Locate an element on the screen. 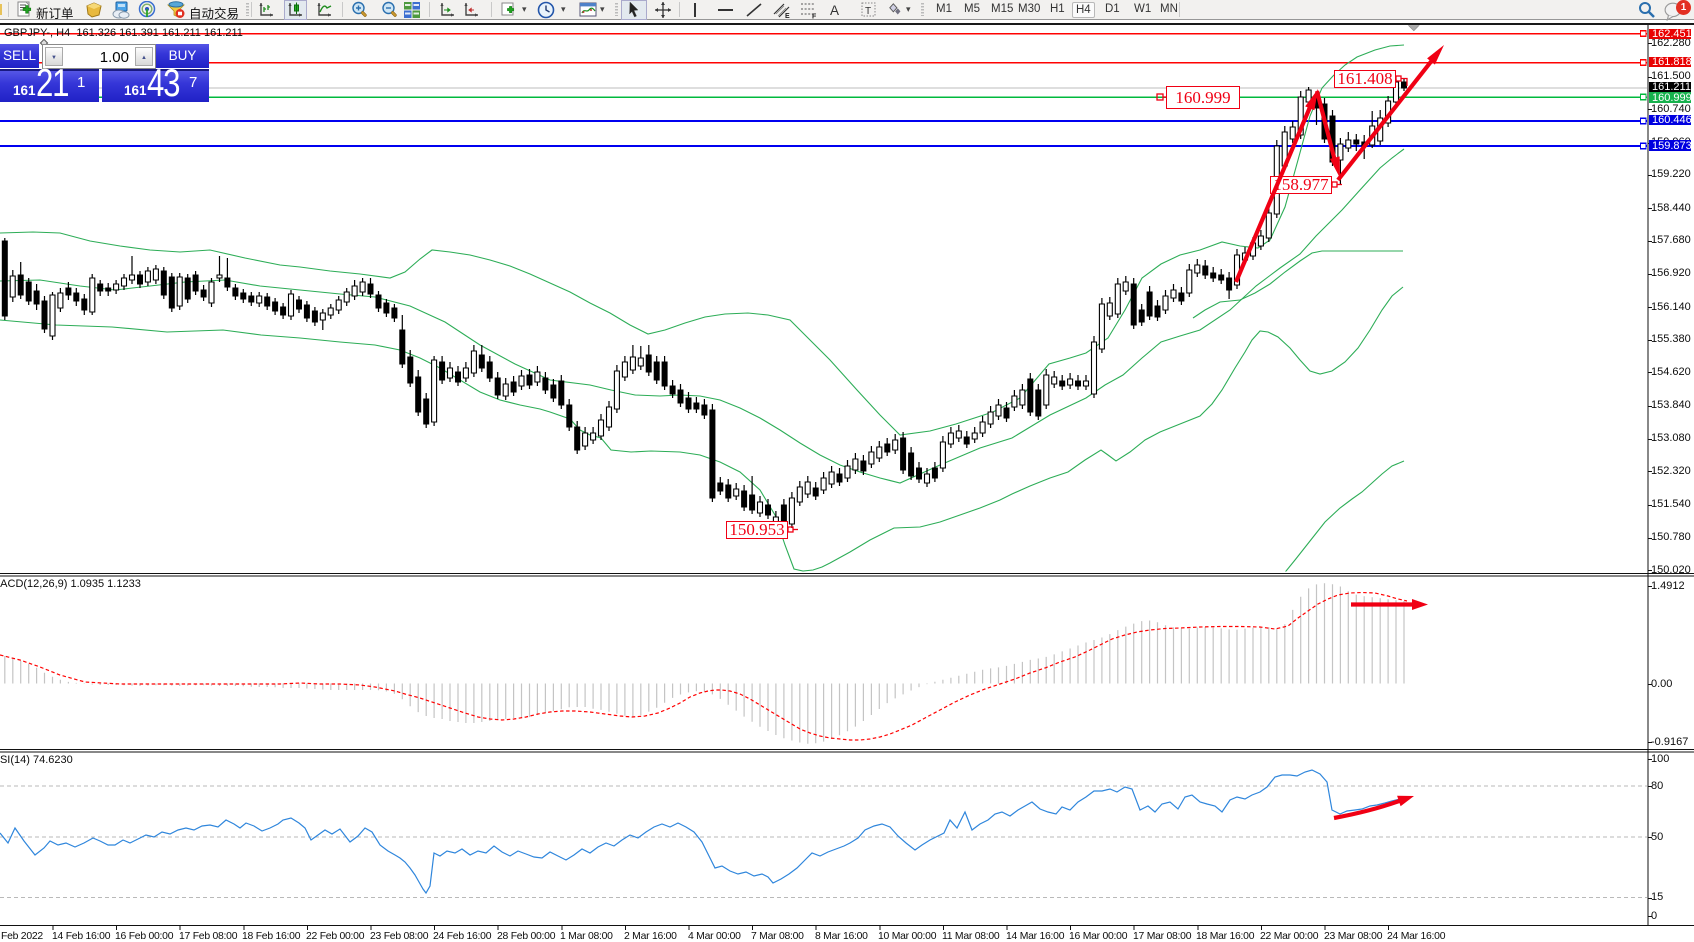 Image resolution: width=1694 pixels, height=942 pixels. svg-text: F is located at coordinates (814, 17).